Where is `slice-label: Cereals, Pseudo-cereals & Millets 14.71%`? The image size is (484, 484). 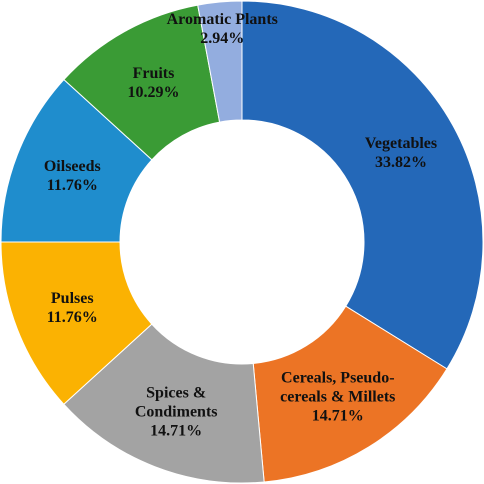 slice-label: Cereals, Pseudo-cereals & Millets 14.71% is located at coordinates (338, 396).